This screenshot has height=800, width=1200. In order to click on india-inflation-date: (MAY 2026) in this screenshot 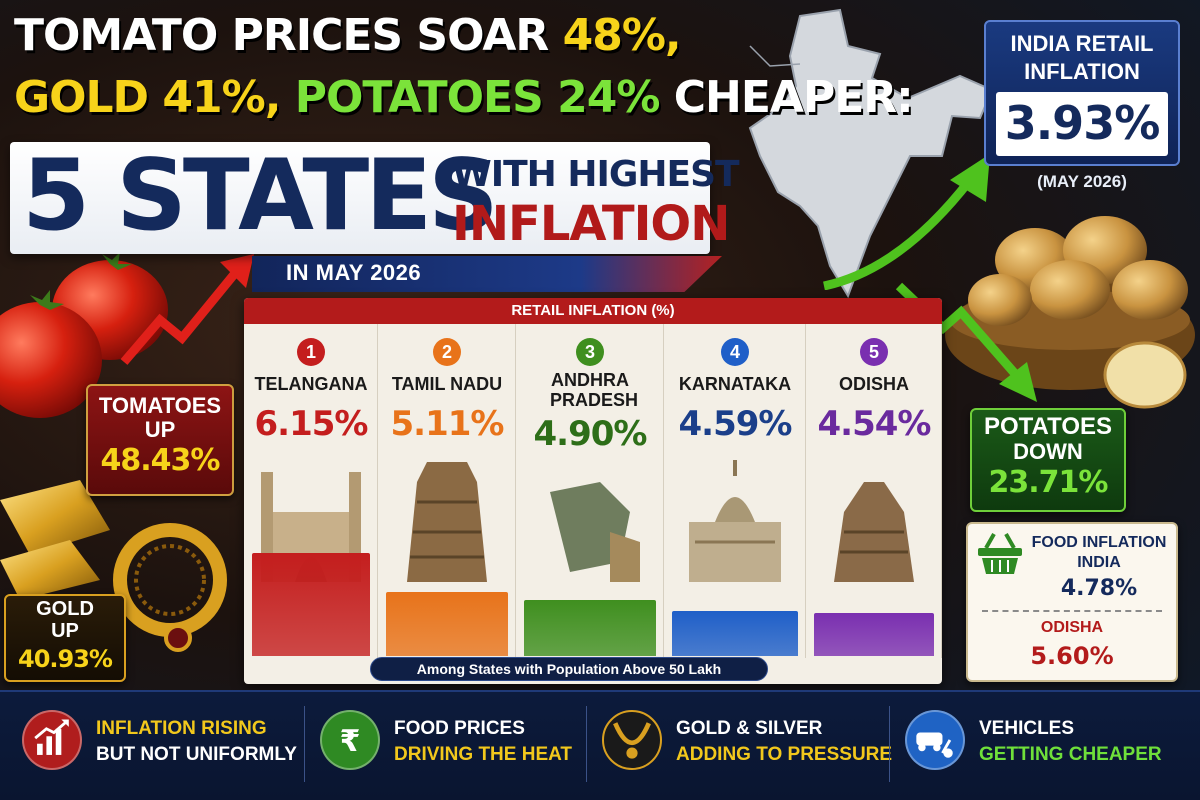, I will do `click(1082, 181)`.